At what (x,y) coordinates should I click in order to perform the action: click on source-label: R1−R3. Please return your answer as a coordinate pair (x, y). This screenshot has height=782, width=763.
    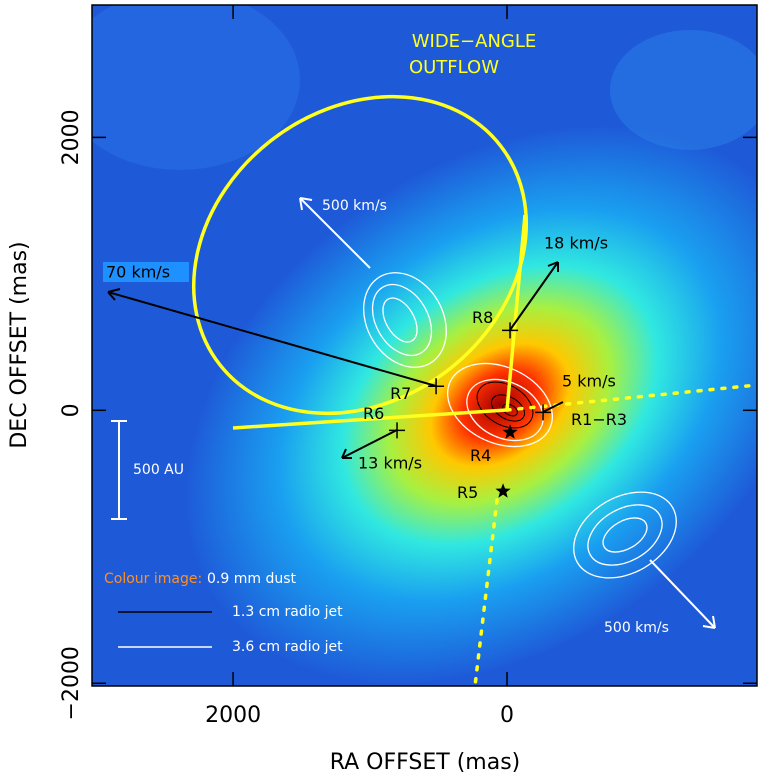
    Looking at the image, I should click on (599, 419).